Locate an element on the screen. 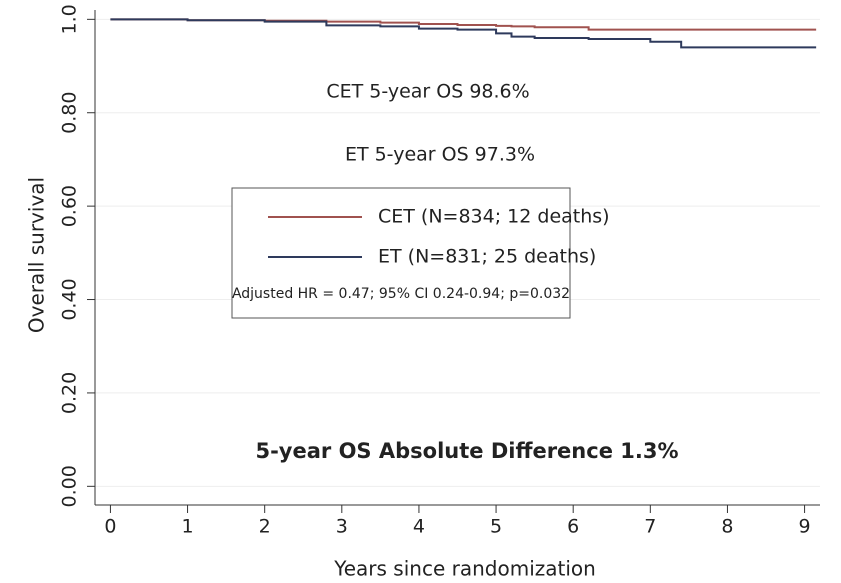 The height and width of the screenshot is (583, 841). x-tick-label: 7 is located at coordinates (650, 527).